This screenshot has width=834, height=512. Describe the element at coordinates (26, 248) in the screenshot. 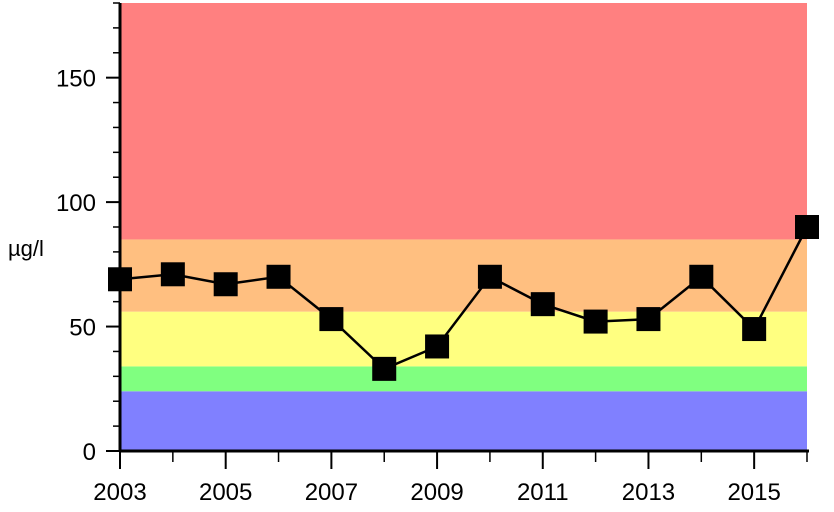

I see `y-axis-label: µg/l` at that location.